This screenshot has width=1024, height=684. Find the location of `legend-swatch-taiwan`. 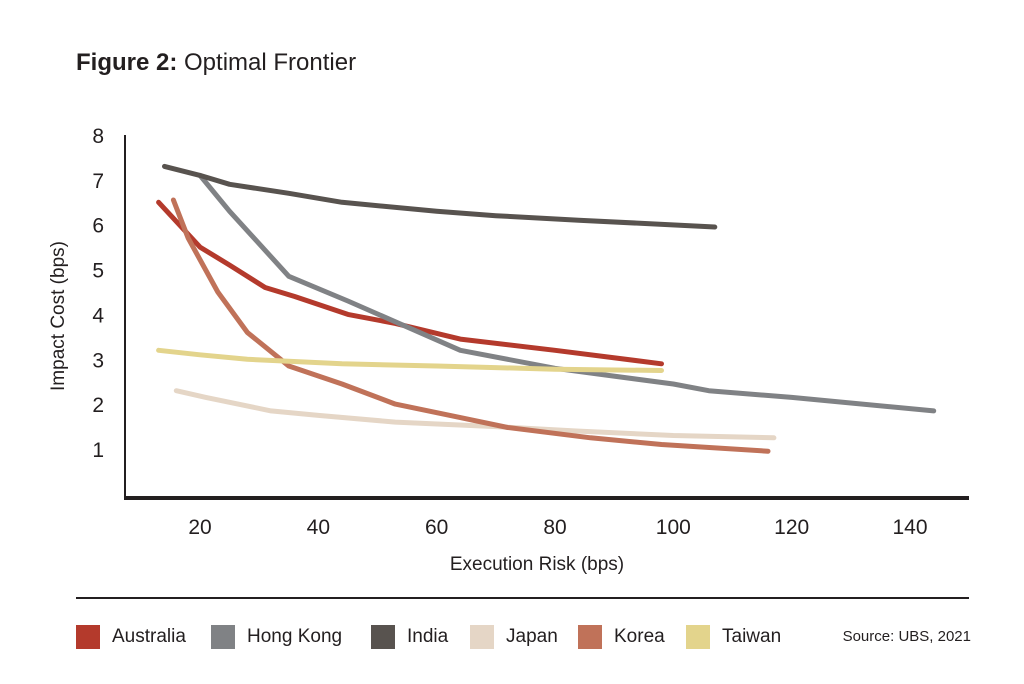

legend-swatch-taiwan is located at coordinates (698, 637).